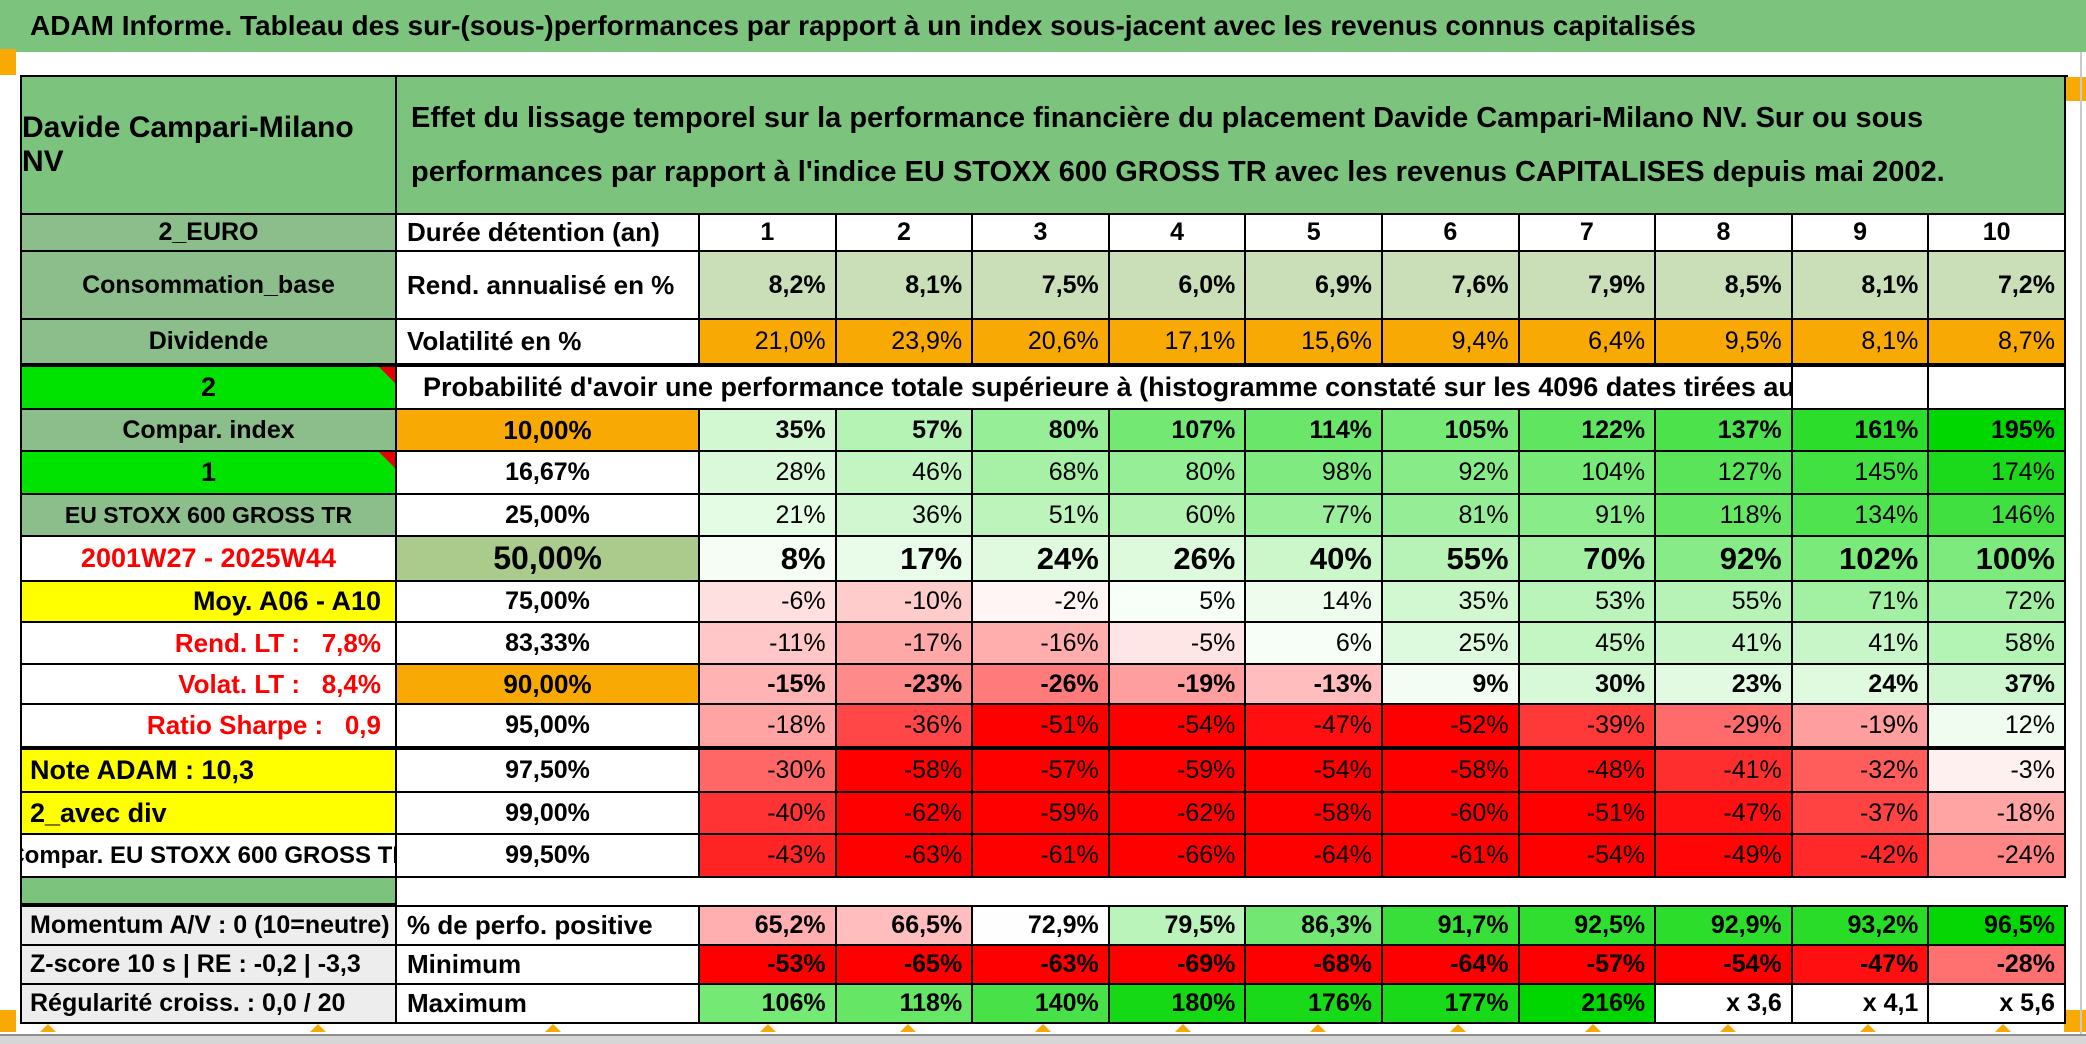 This screenshot has width=2086, height=1044. I want to click on value-cell: -24%, so click(1997, 856).